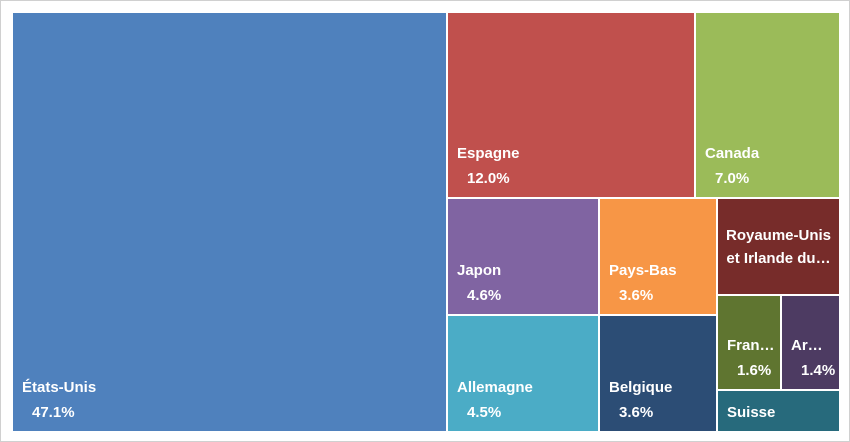 Image resolution: width=850 pixels, height=442 pixels. What do you see at coordinates (778, 411) in the screenshot?
I see `tile: Suisse` at bounding box center [778, 411].